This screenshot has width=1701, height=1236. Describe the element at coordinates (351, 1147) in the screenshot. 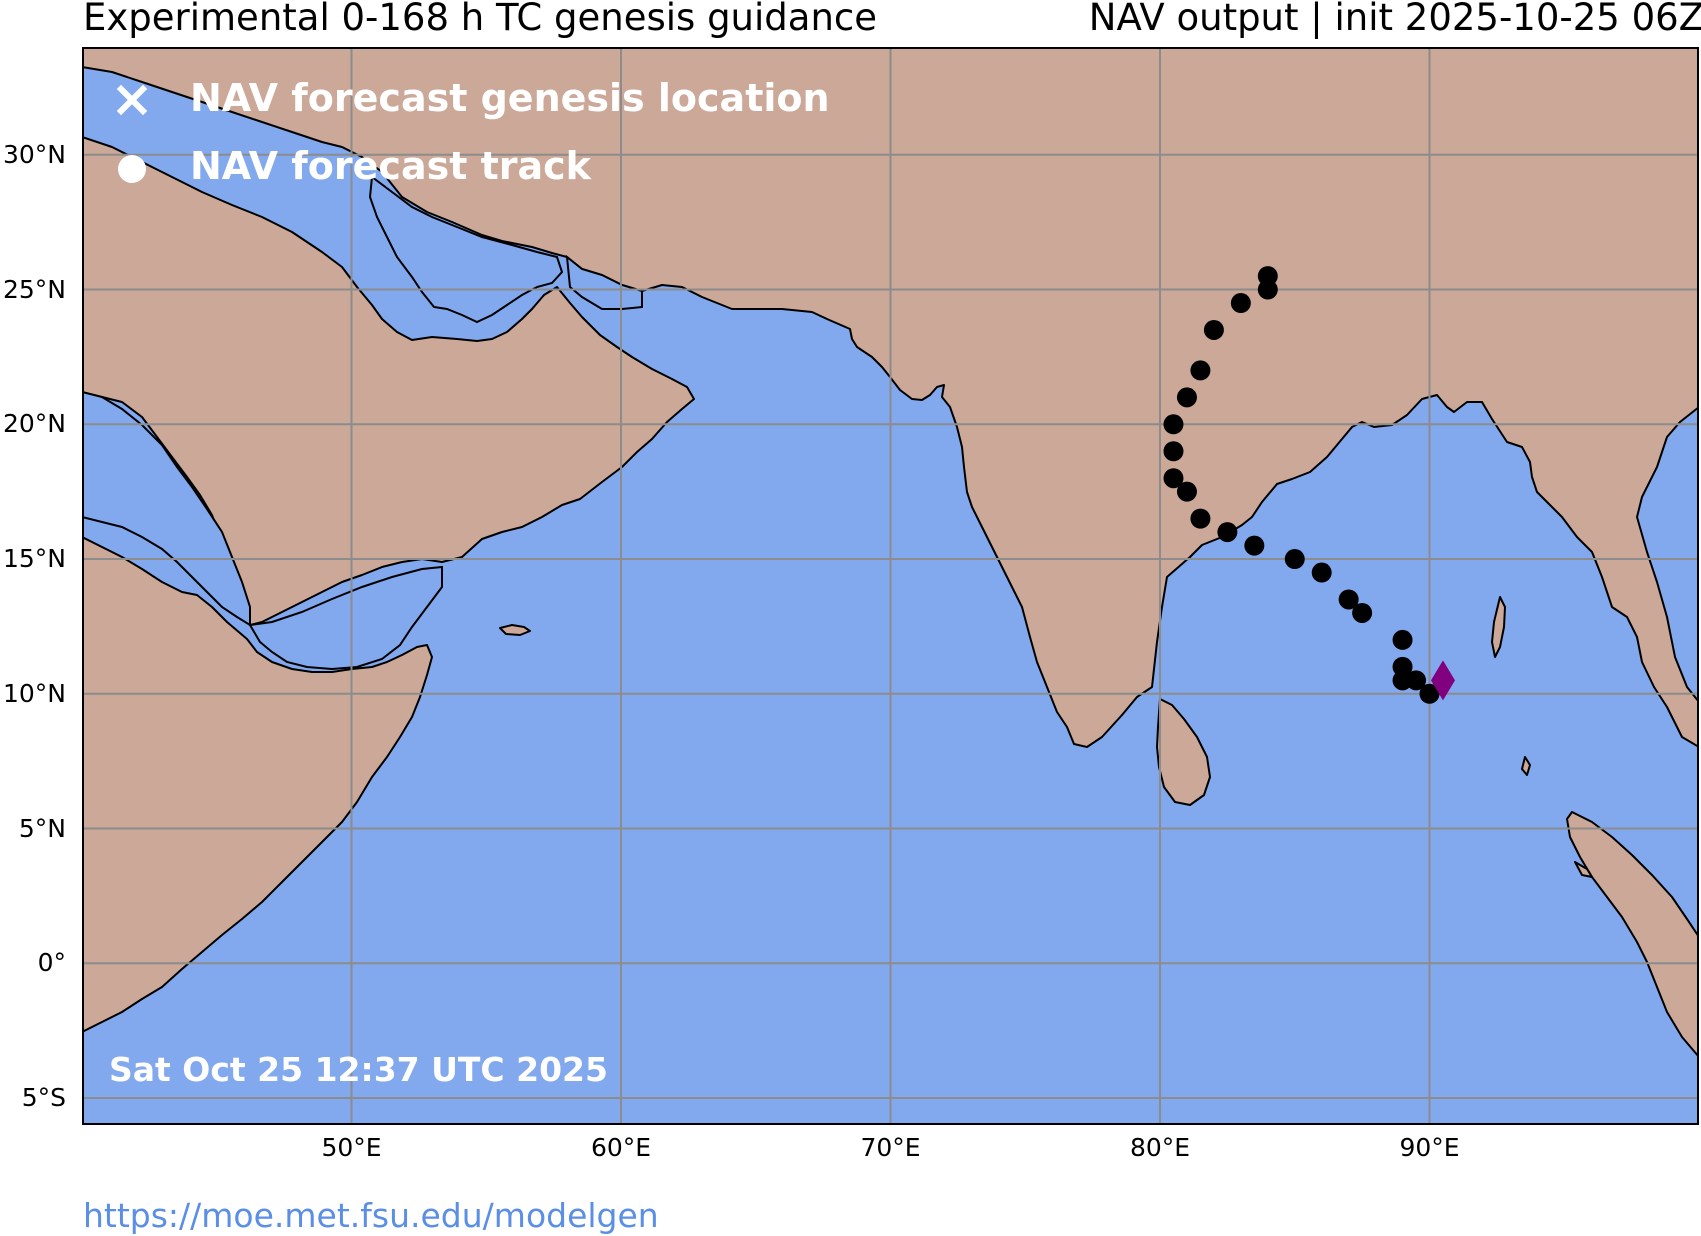

I see `lon-tick-label: 50°E` at that location.